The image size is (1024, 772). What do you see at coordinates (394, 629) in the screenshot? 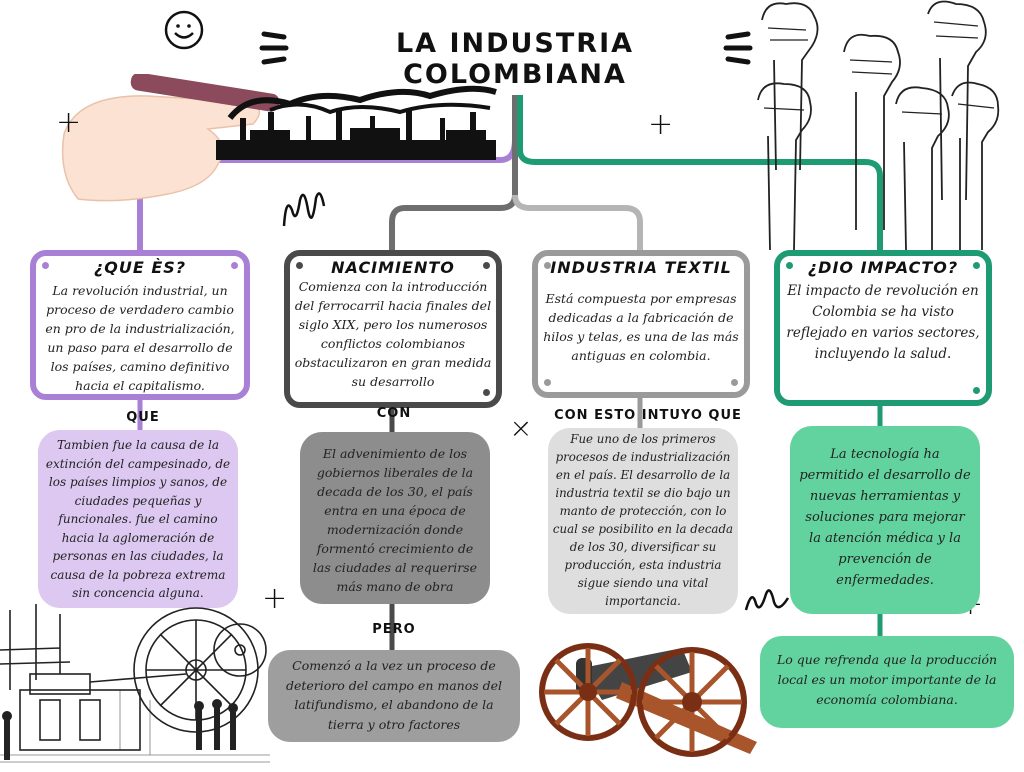
I see `connector-pero: PERO` at bounding box center [394, 629].